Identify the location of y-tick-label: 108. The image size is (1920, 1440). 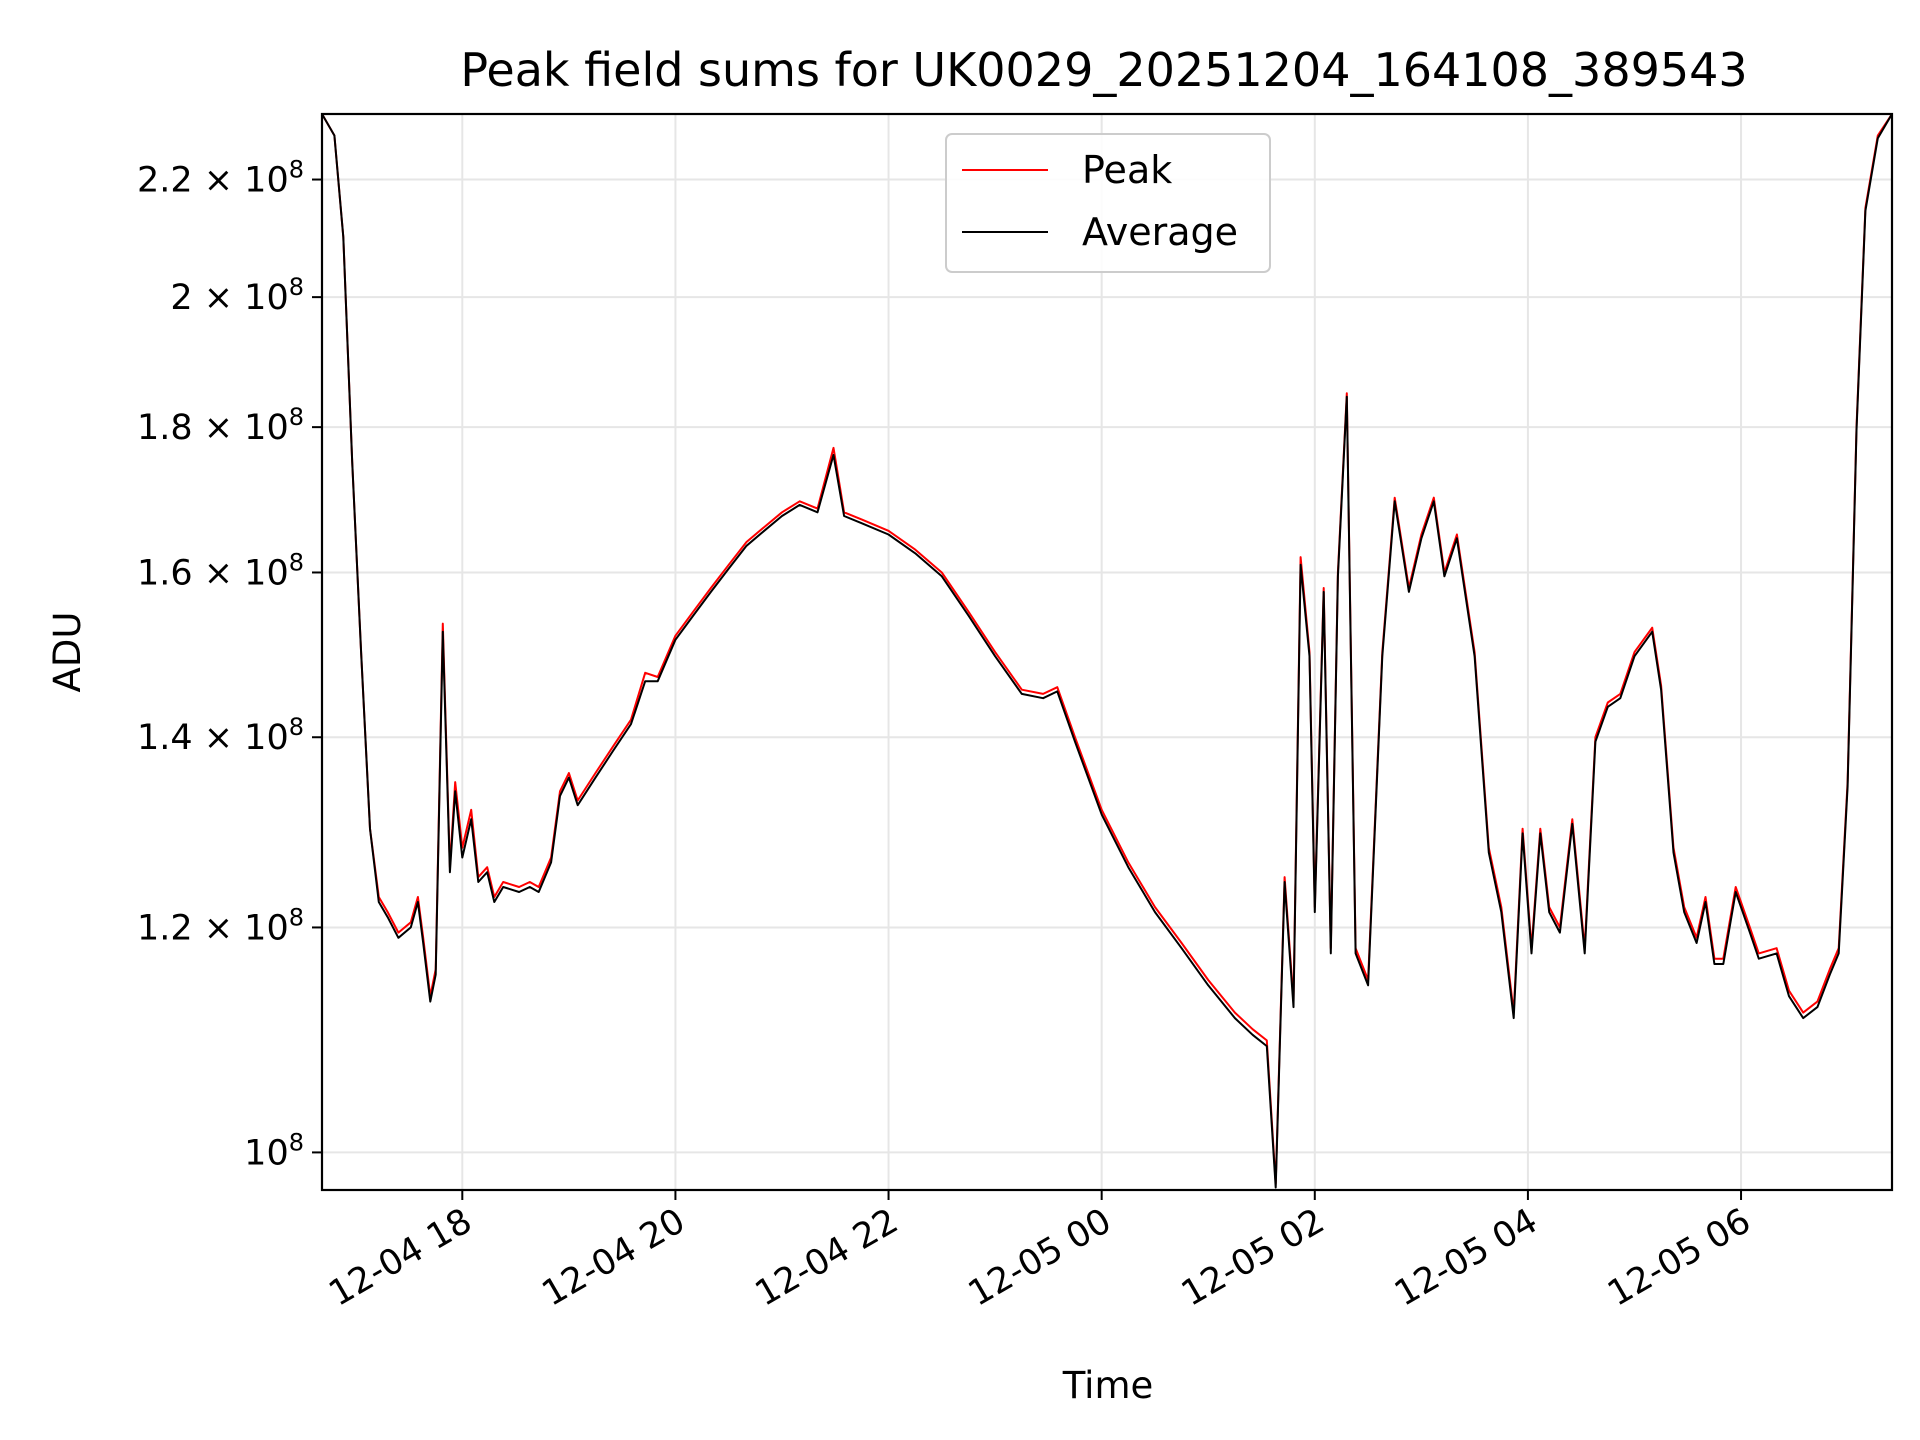
(274, 1150).